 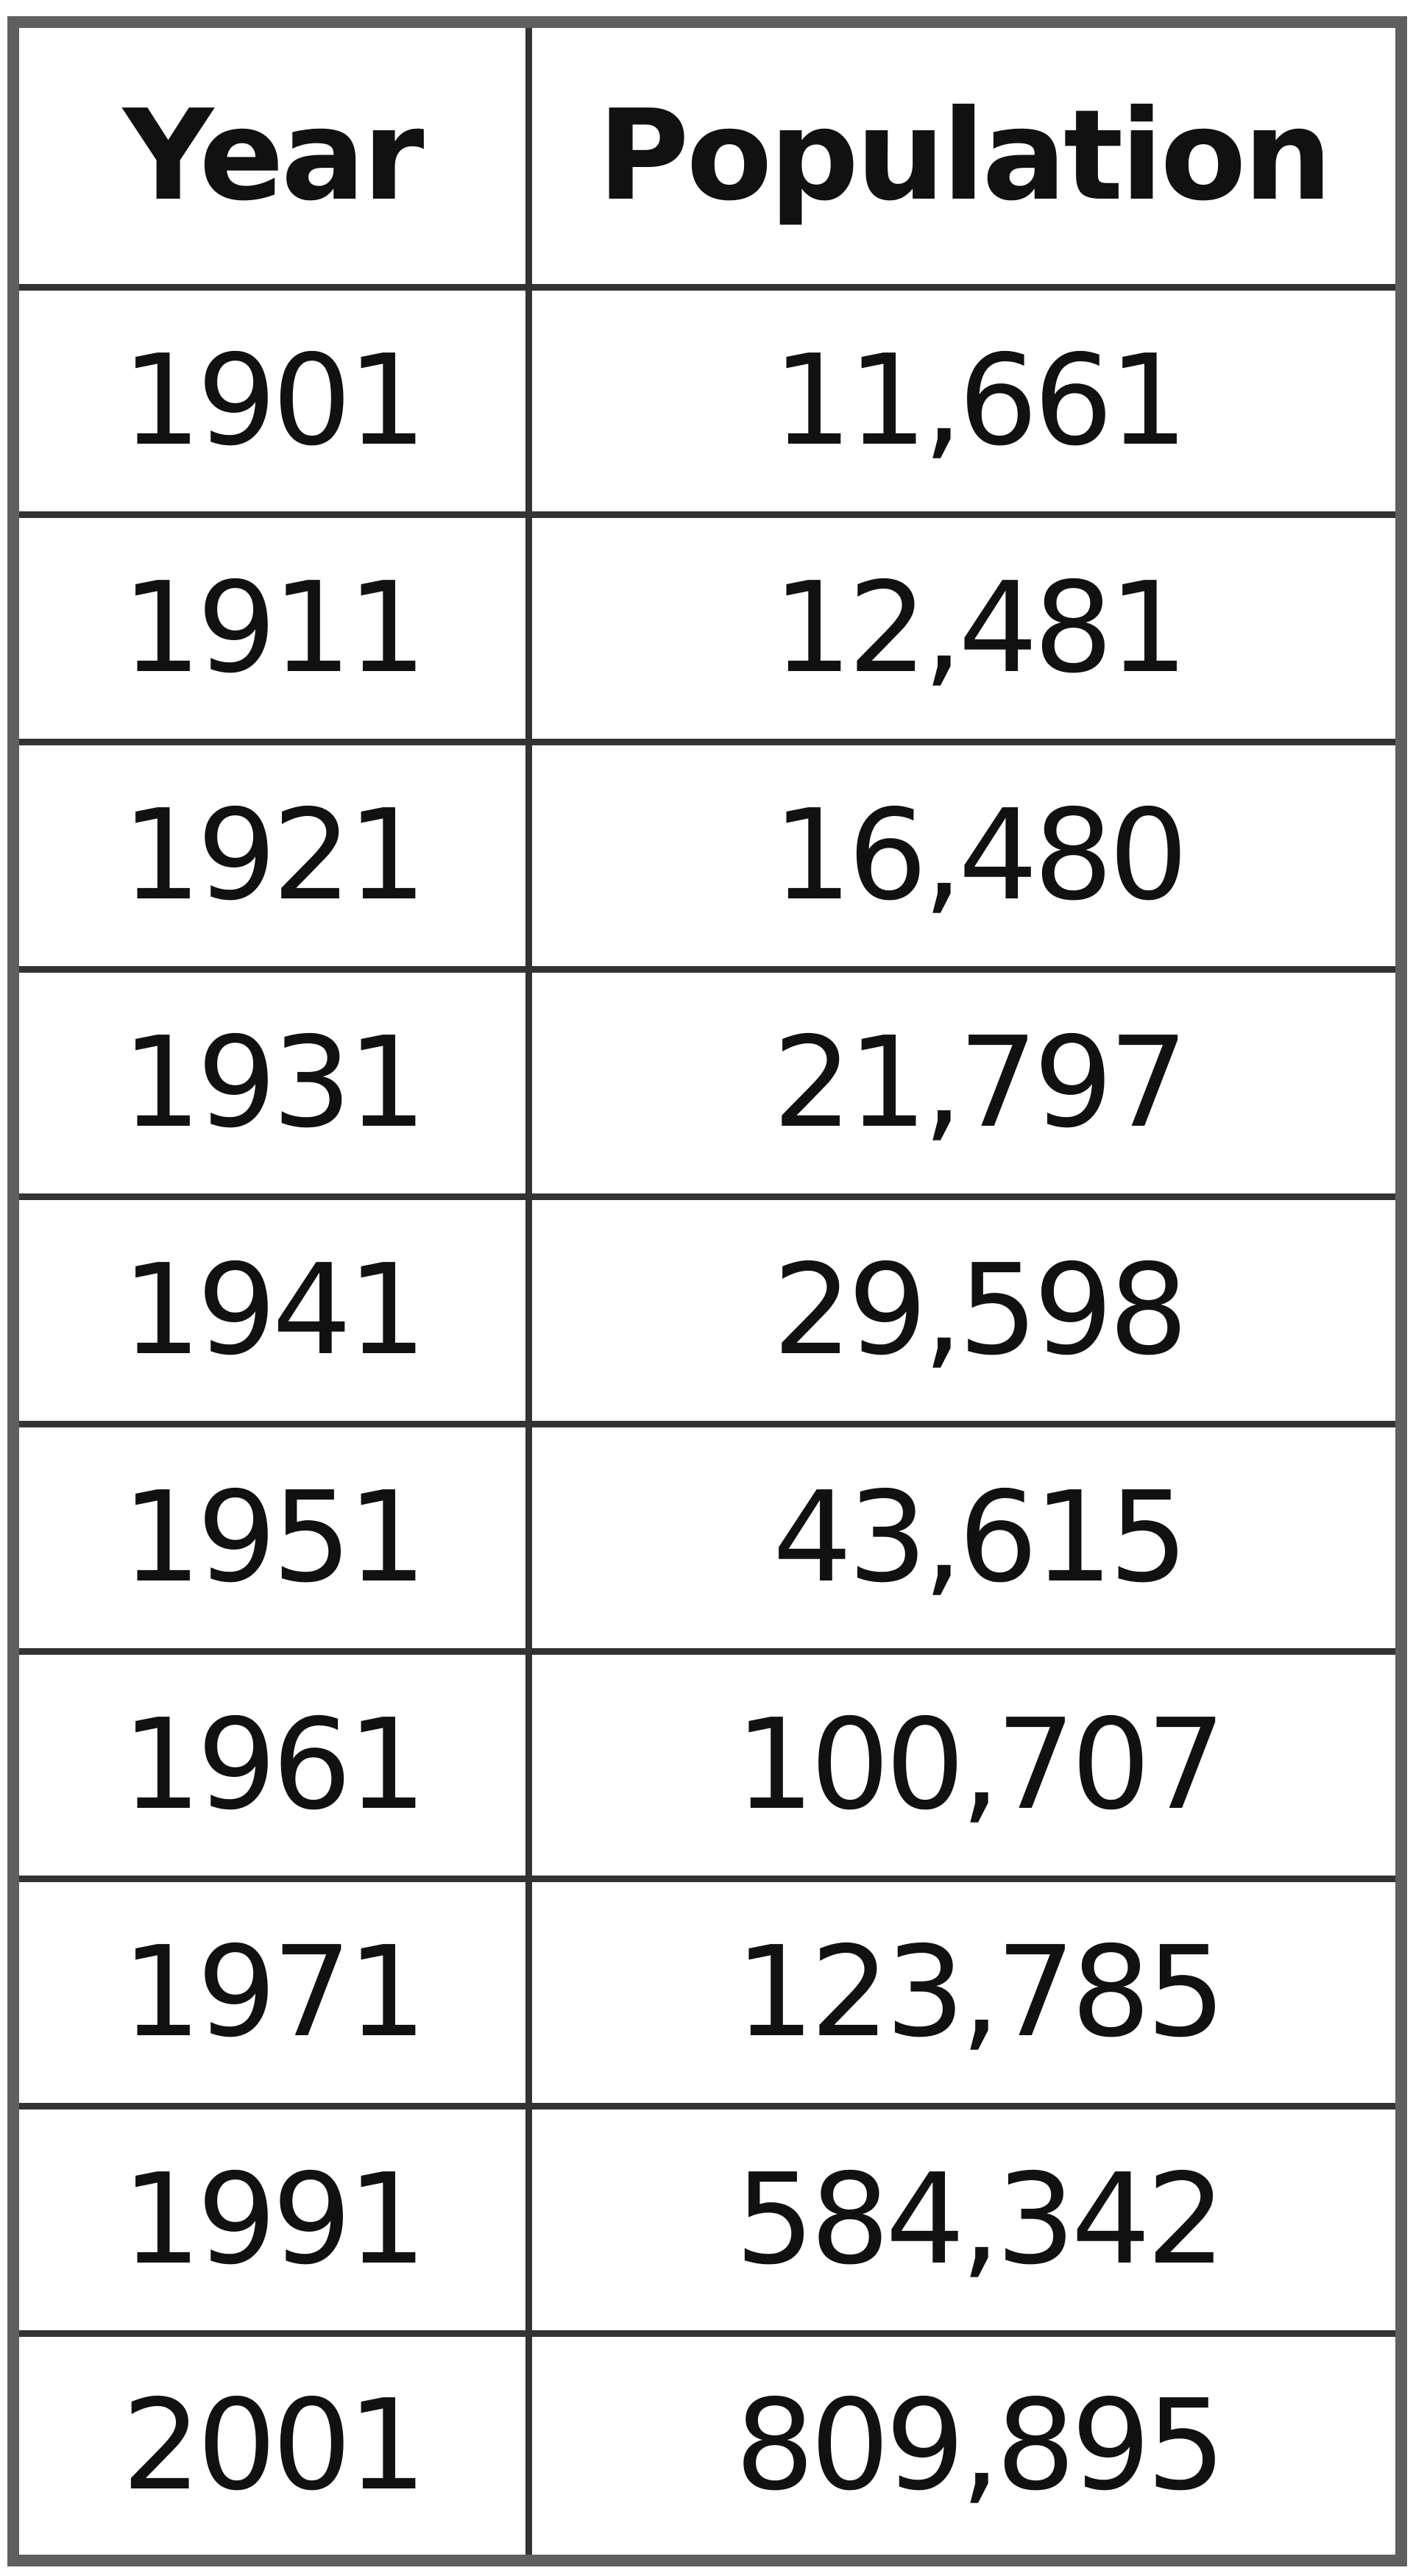 What do you see at coordinates (271, 1537) in the screenshot?
I see `year-cell: 1951` at bounding box center [271, 1537].